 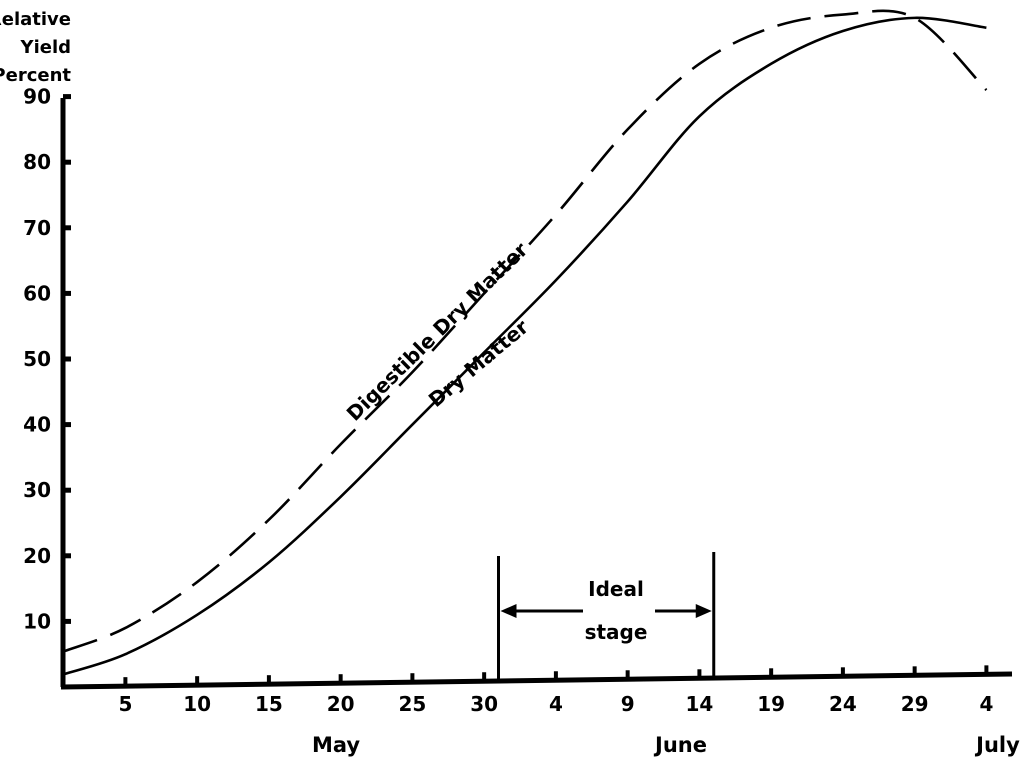 What do you see at coordinates (37, 293) in the screenshot?
I see `y-tick-label: 60` at bounding box center [37, 293].